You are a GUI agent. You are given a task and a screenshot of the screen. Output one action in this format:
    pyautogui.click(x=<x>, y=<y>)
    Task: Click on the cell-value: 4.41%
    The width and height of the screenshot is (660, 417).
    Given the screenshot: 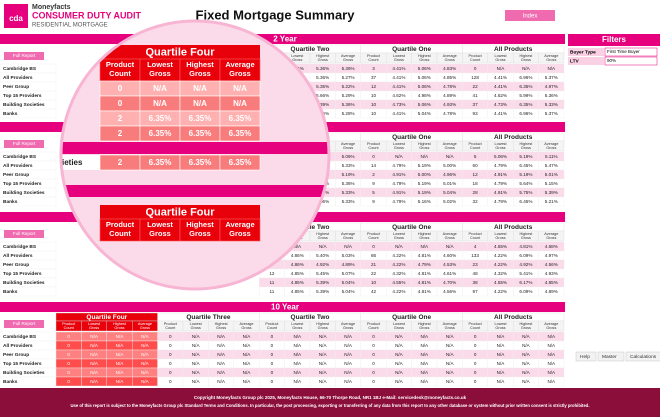 What is the action you would take?
    pyautogui.click(x=398, y=77)
    